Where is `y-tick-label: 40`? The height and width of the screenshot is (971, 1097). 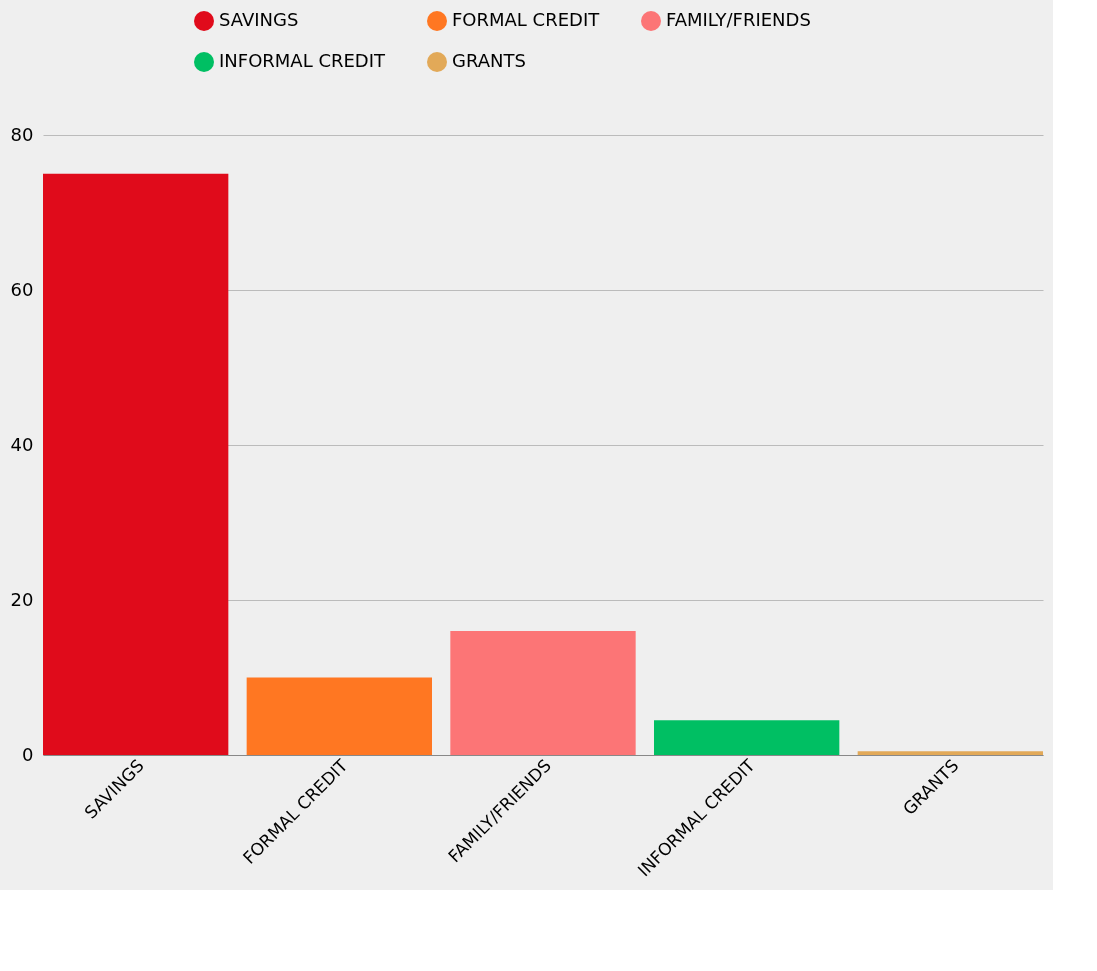 y-tick-label: 40 is located at coordinates (22, 444).